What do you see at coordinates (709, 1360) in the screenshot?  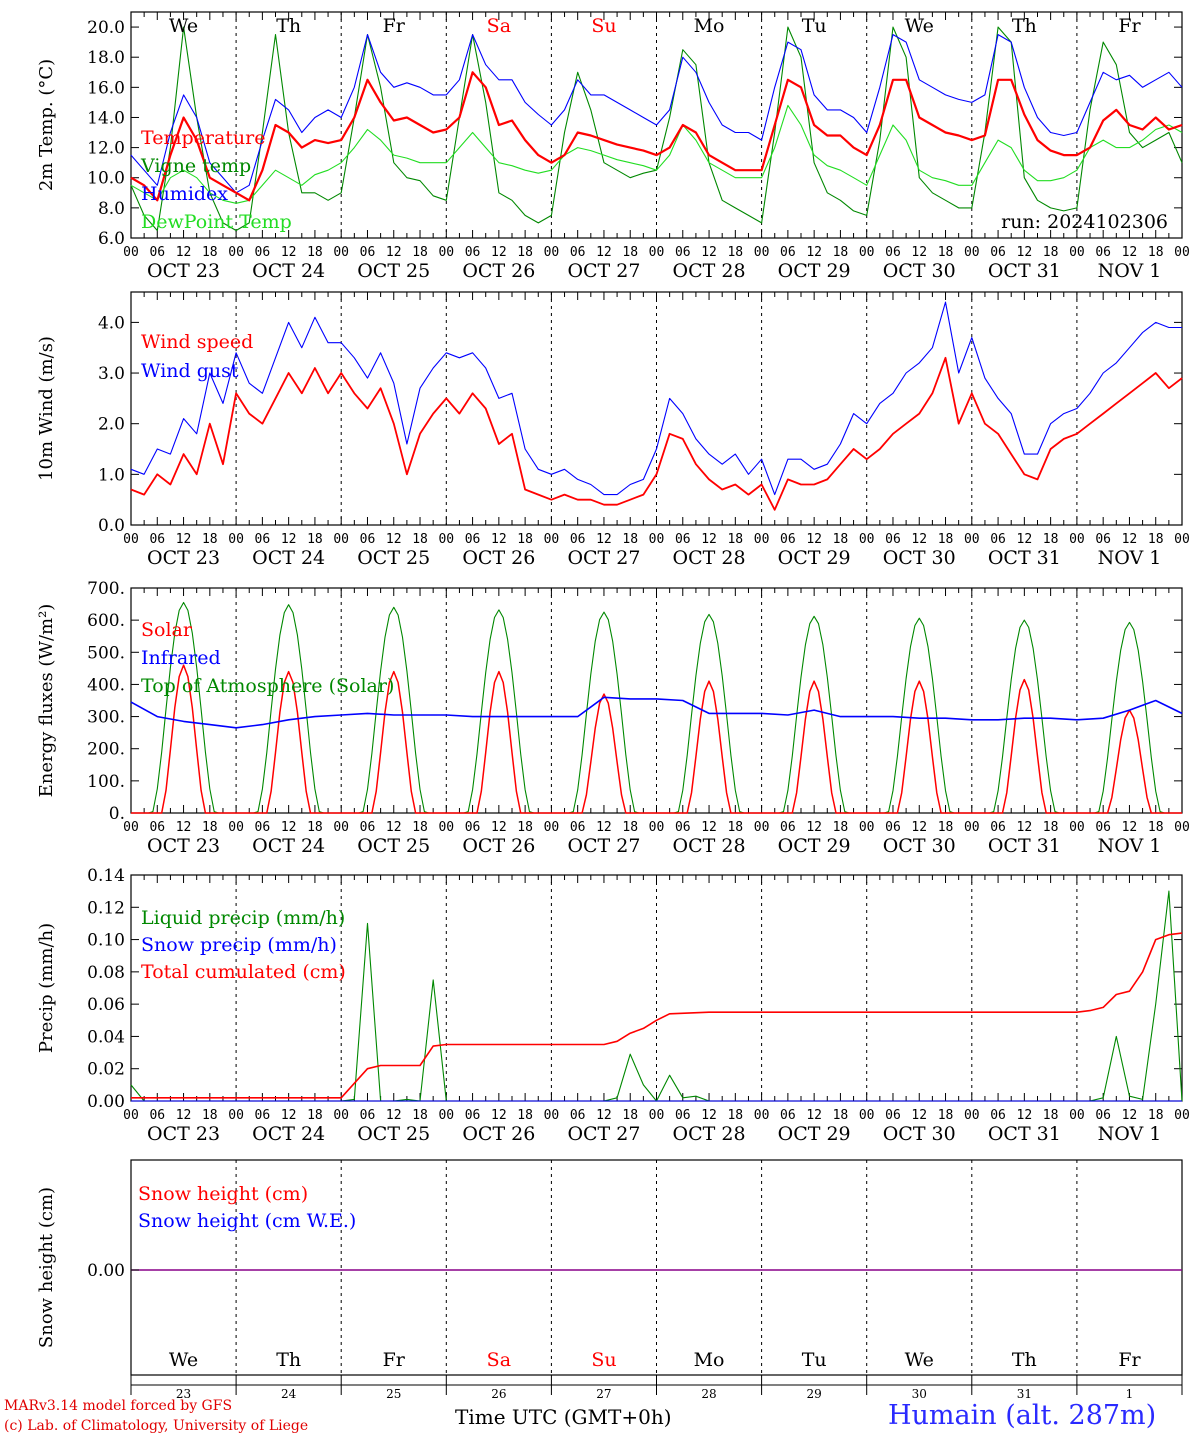 I see `day-name: Mo` at bounding box center [709, 1360].